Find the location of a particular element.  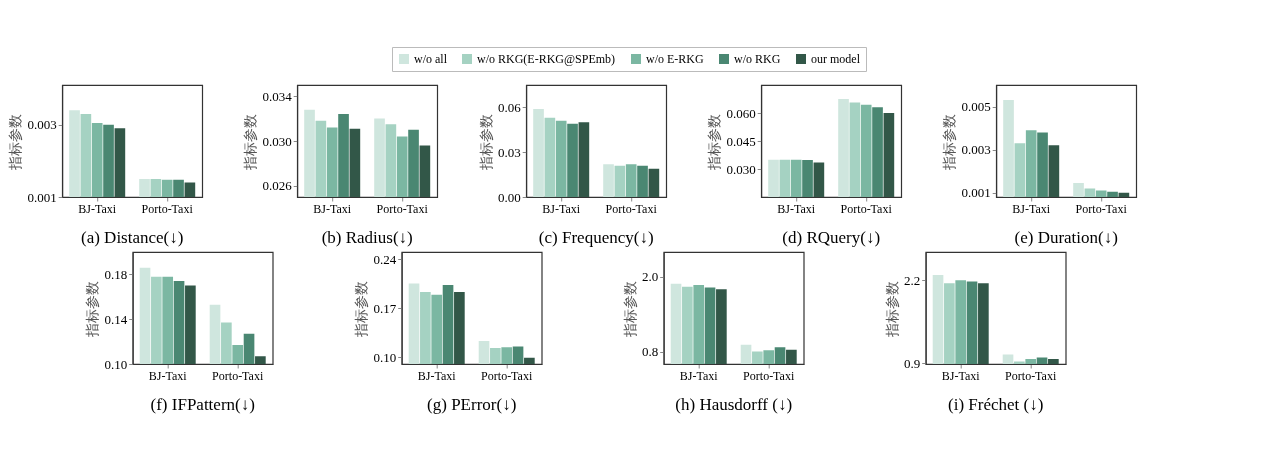

y-tick-label: 0.17 is located at coordinates (385, 308).